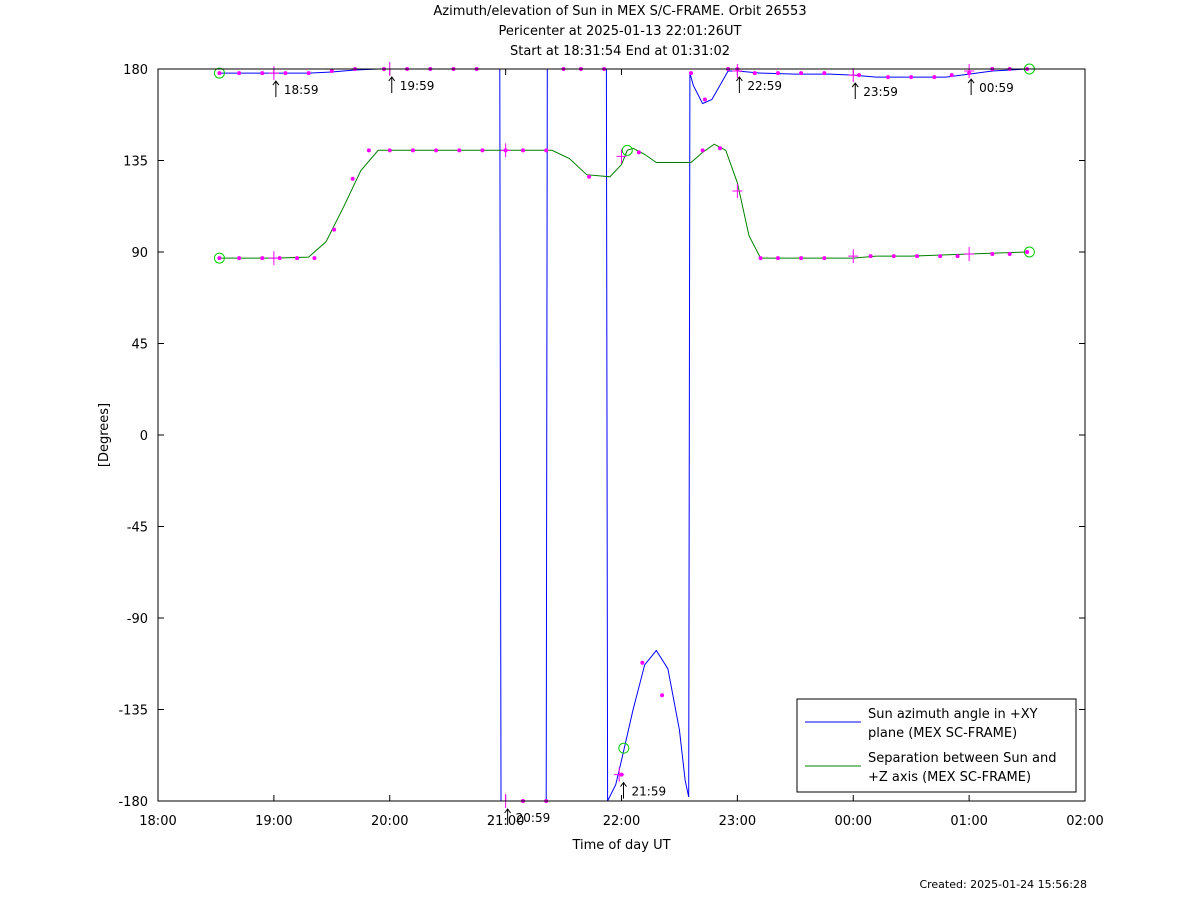  Describe the element at coordinates (389, 821) in the screenshot. I see `x-tick-label-2: 20:00` at that location.